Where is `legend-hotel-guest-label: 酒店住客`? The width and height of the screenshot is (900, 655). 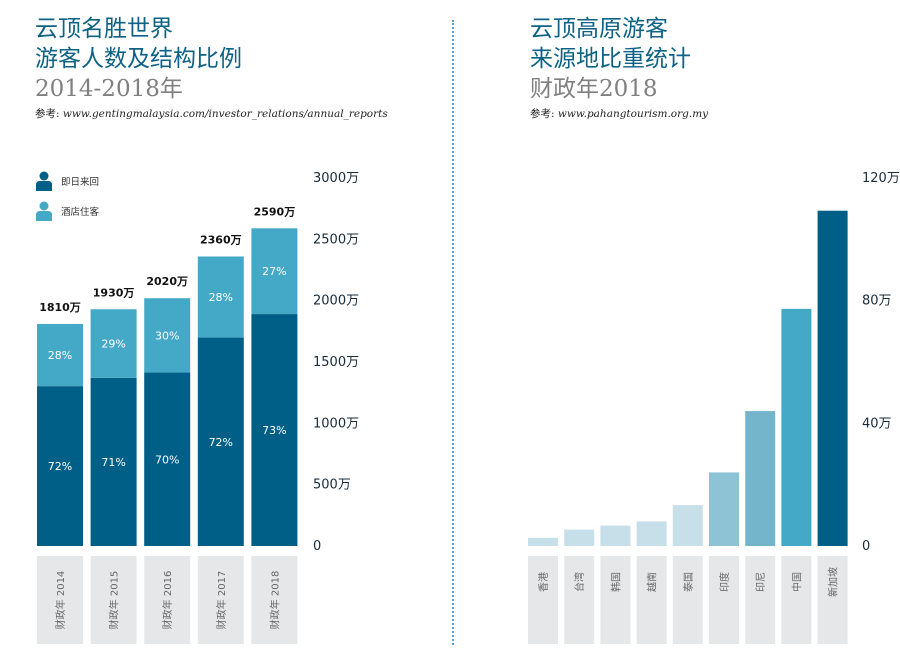 legend-hotel-guest-label: 酒店住客 is located at coordinates (80, 212).